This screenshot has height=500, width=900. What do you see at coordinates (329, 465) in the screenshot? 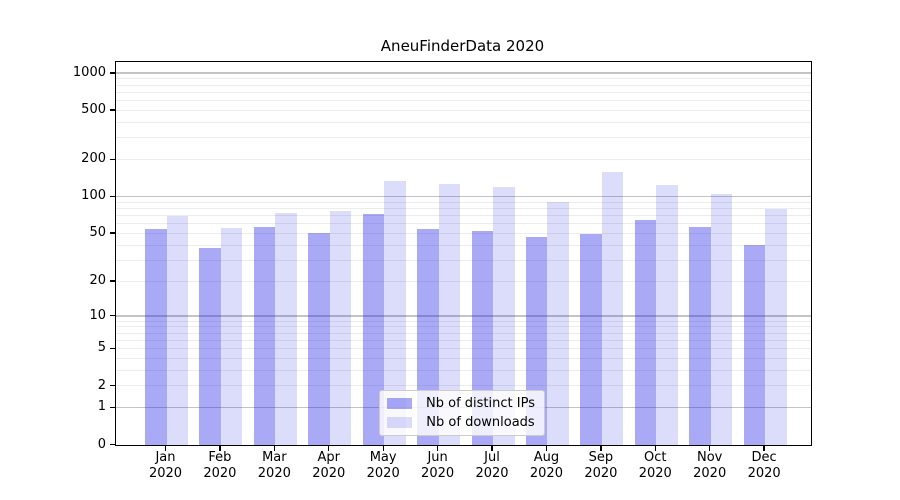
I see `x-tick-label-apr: Apr 2020` at bounding box center [329, 465].